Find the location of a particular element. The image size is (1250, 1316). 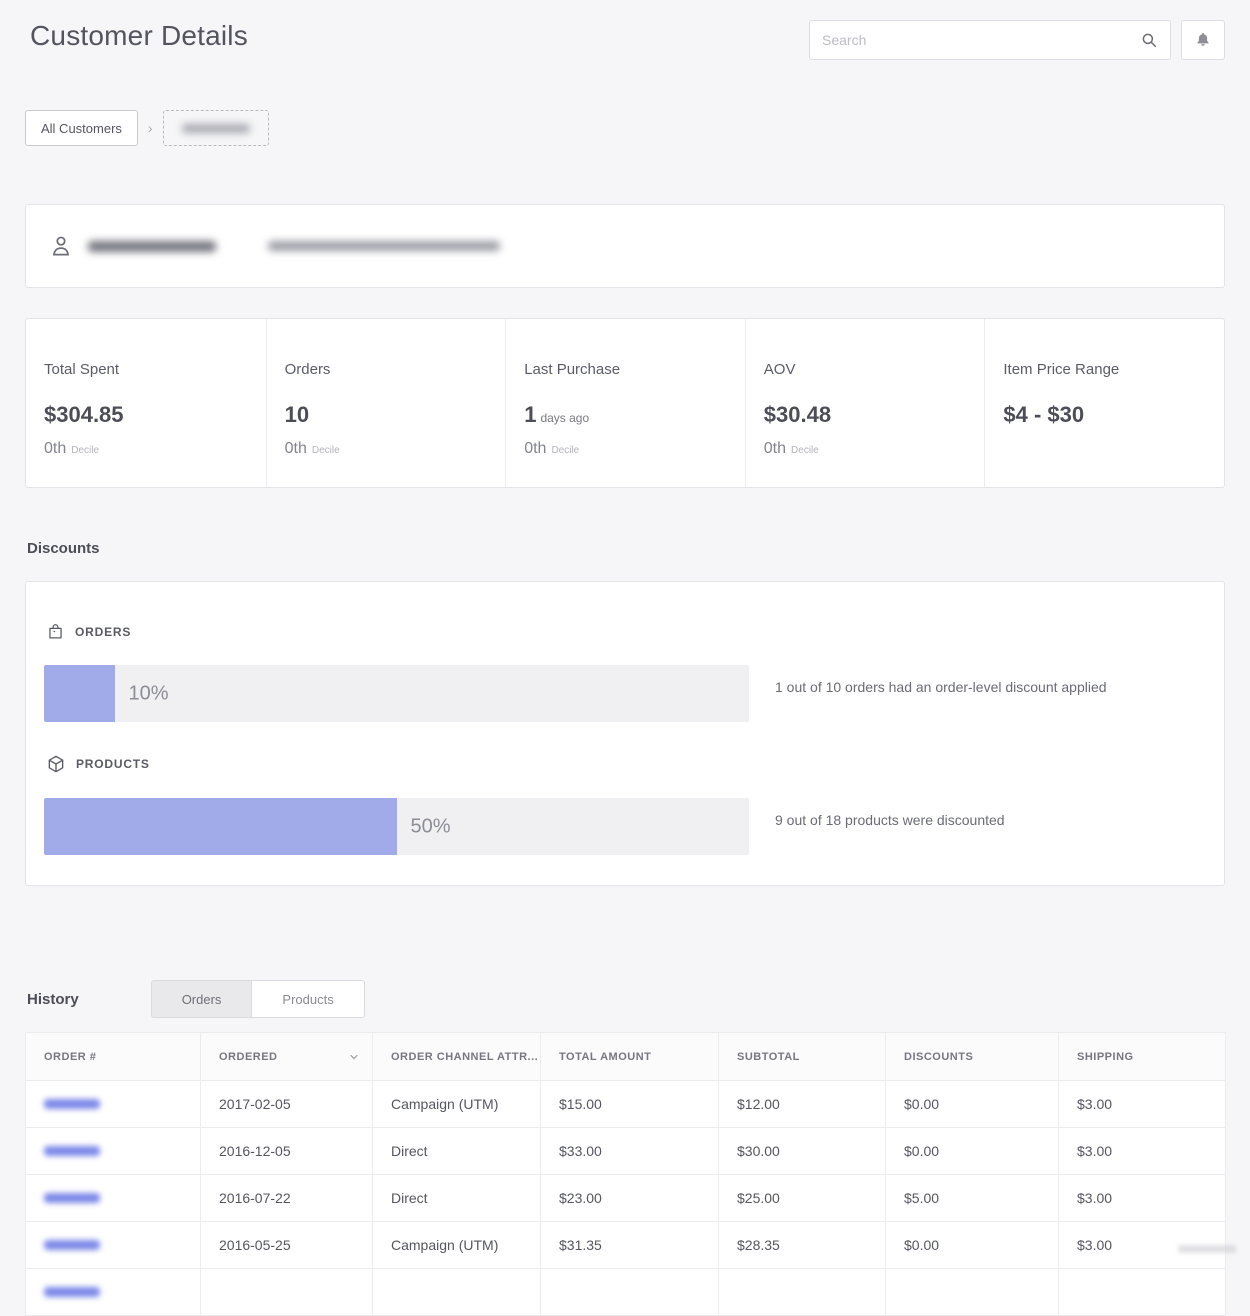

stat-value: $4 - $30 is located at coordinates (1044, 414).